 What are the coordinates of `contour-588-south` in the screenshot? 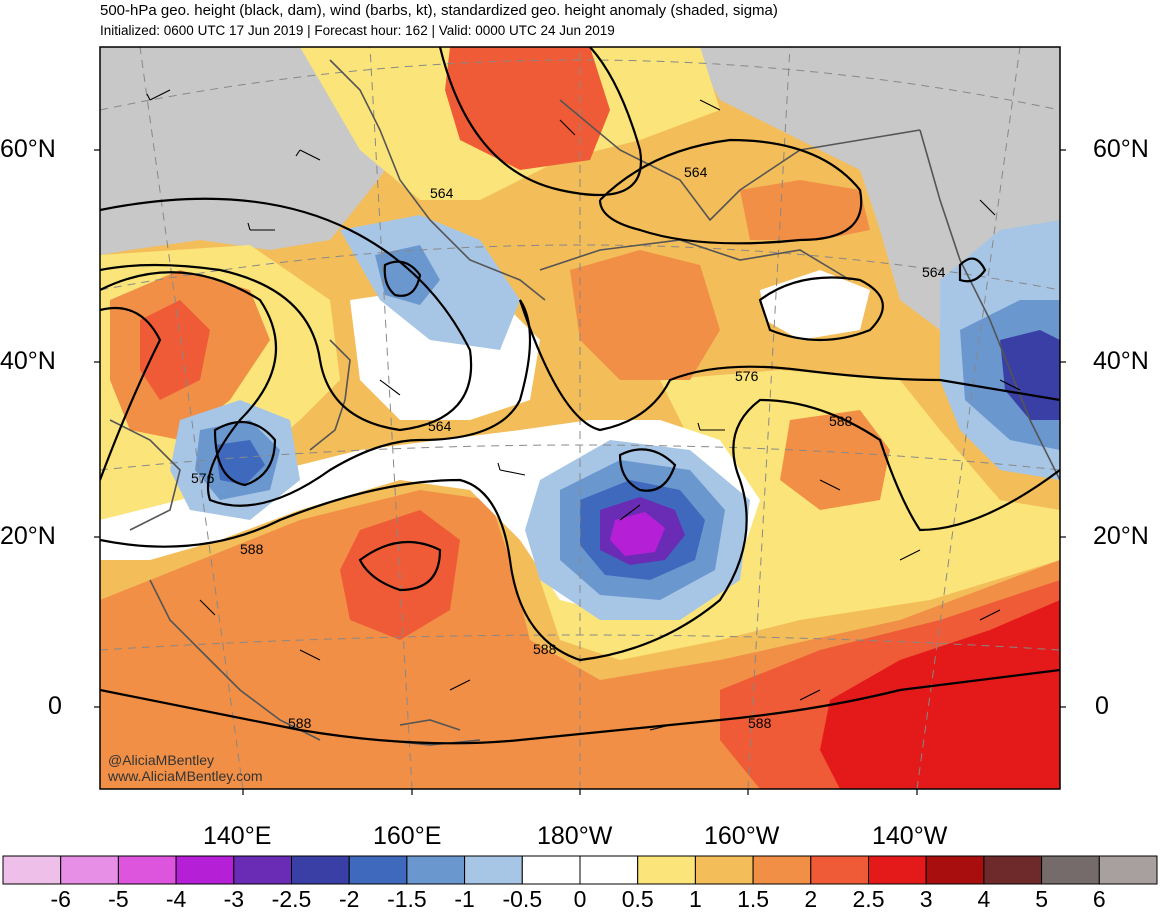 It's located at (580, 706).